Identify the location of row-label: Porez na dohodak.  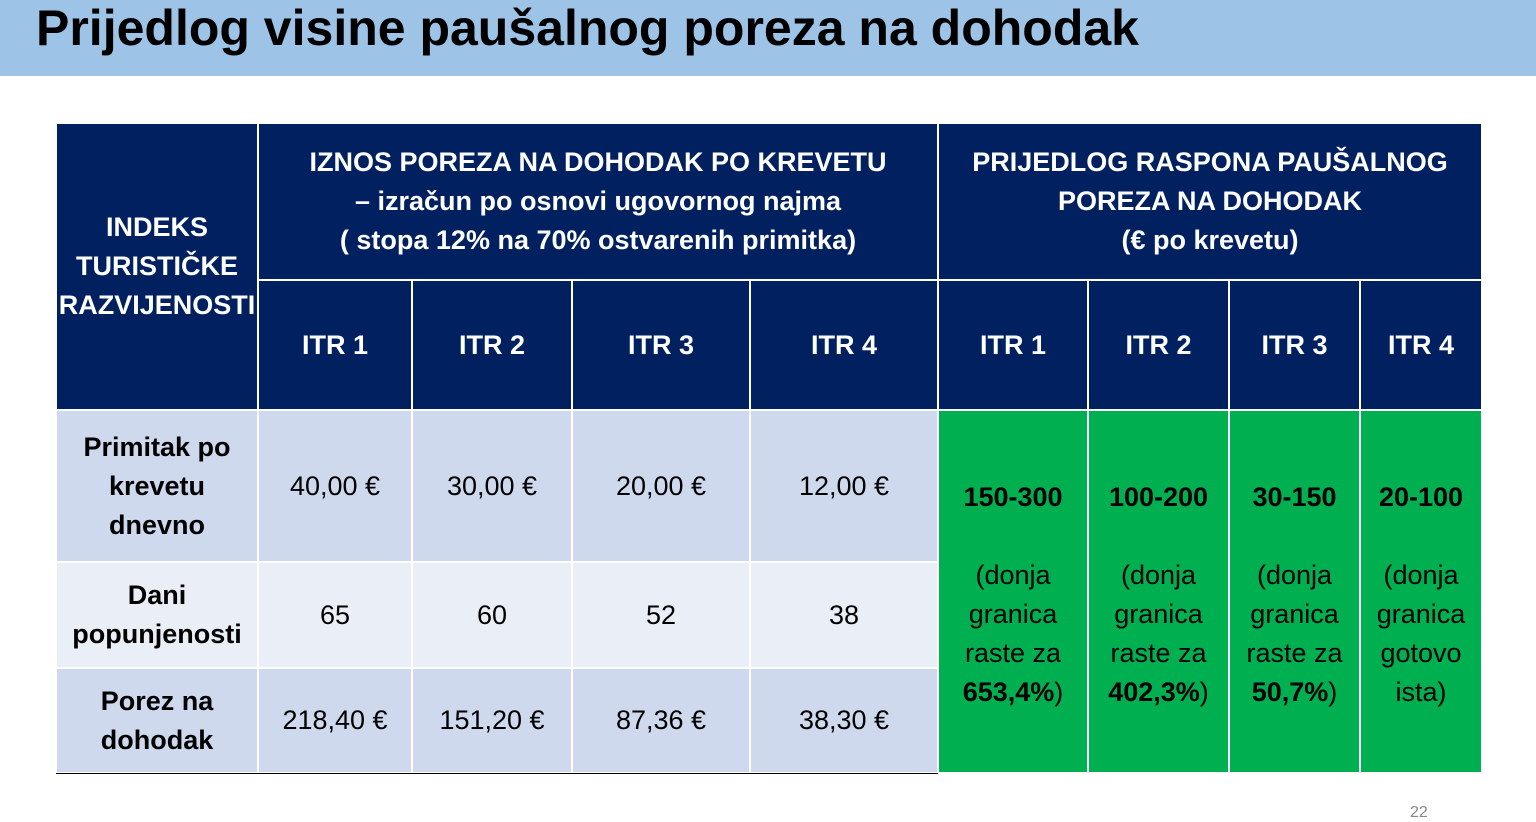
(157, 720).